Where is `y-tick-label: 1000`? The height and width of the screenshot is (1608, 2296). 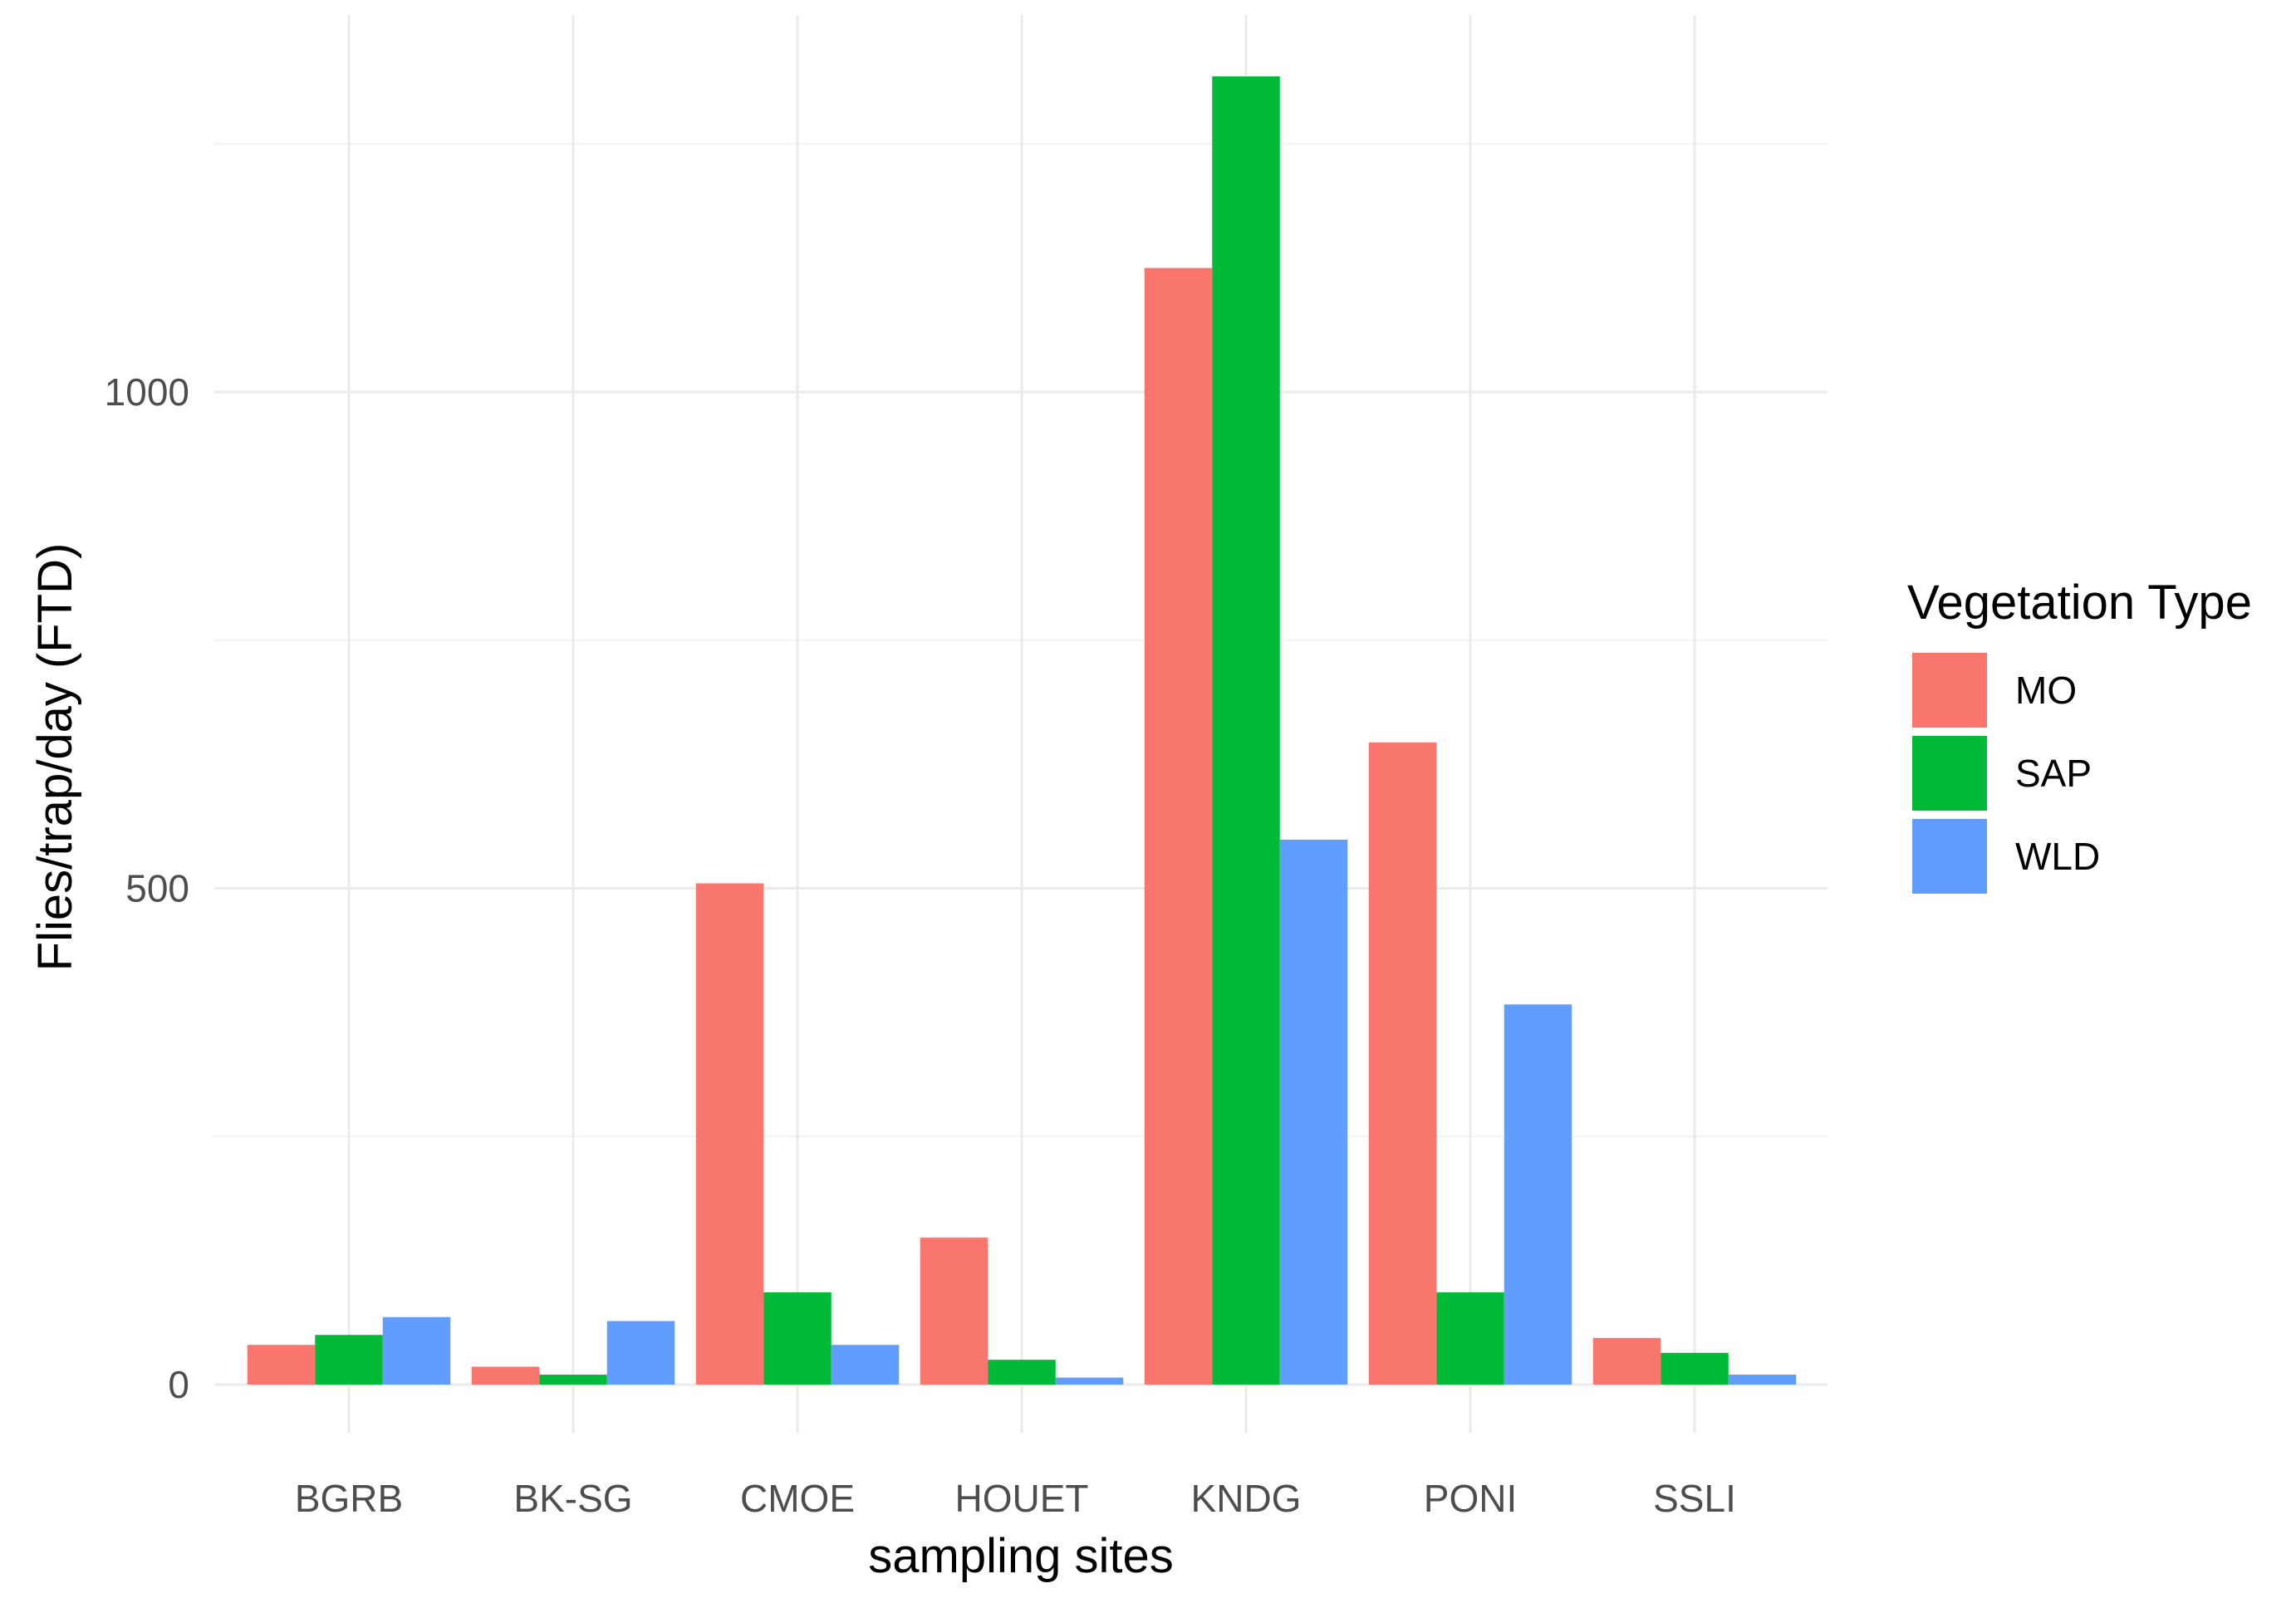
y-tick-label: 1000 is located at coordinates (147, 392).